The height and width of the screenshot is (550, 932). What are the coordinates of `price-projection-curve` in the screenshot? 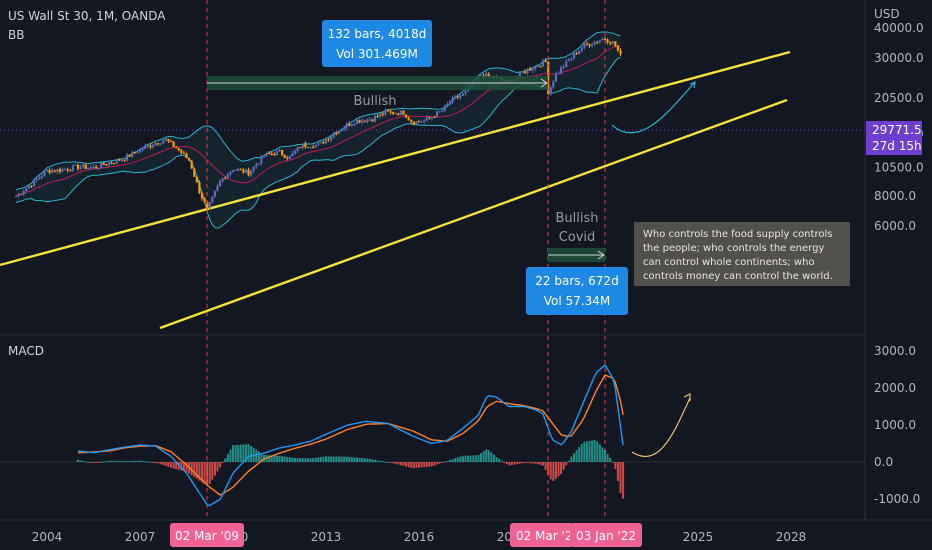 It's located at (653, 107).